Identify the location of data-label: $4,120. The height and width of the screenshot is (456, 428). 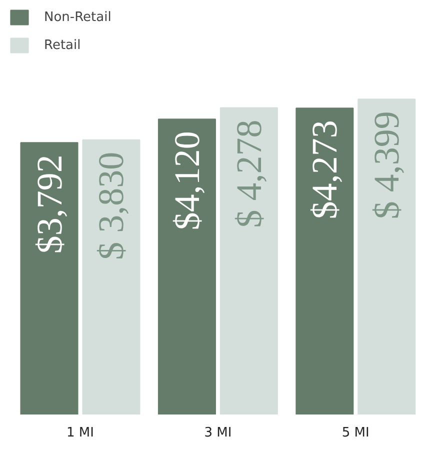
(186, 180).